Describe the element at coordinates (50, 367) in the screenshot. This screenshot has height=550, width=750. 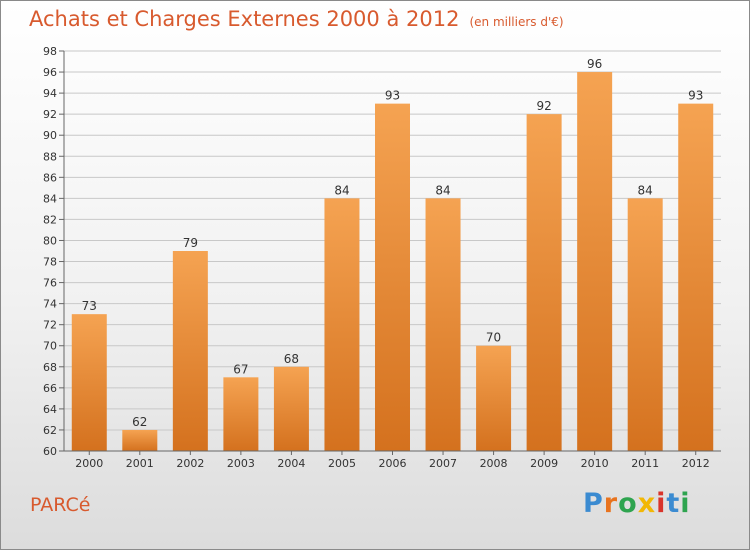
I see `y-tick-label: 68` at that location.